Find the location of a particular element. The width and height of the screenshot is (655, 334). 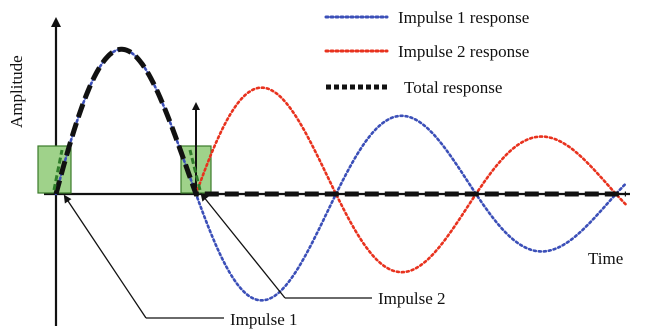

impulse1-label: Impulse 1 is located at coordinates (264, 319).